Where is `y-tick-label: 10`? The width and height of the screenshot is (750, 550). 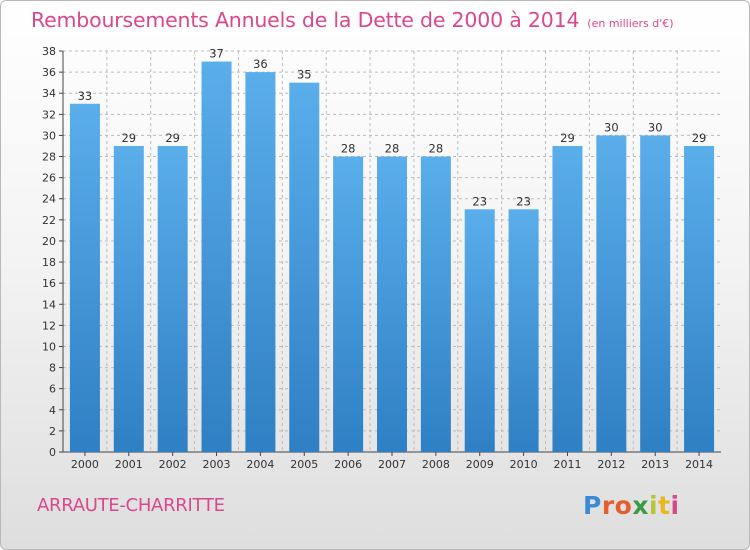
y-tick-label: 10 is located at coordinates (49, 346).